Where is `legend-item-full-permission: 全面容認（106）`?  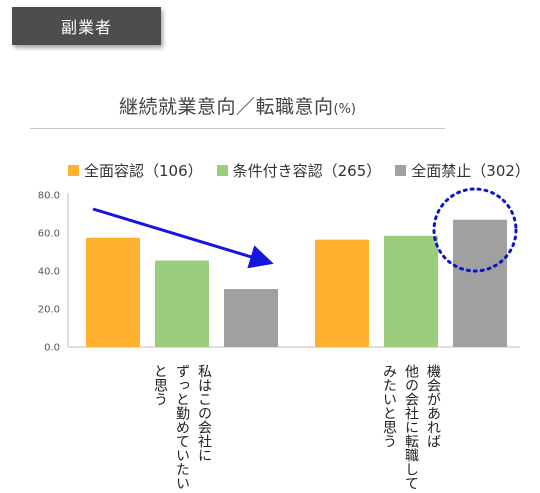 legend-item-full-permission: 全面容認（106） is located at coordinates (135, 170).